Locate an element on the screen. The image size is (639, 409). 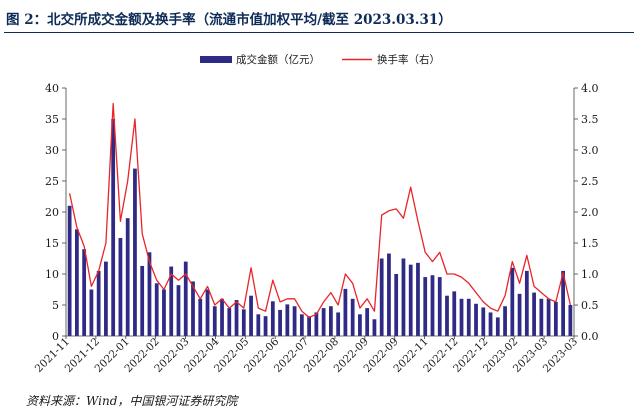
left-y-tick-label: 30 is located at coordinates (52, 150).